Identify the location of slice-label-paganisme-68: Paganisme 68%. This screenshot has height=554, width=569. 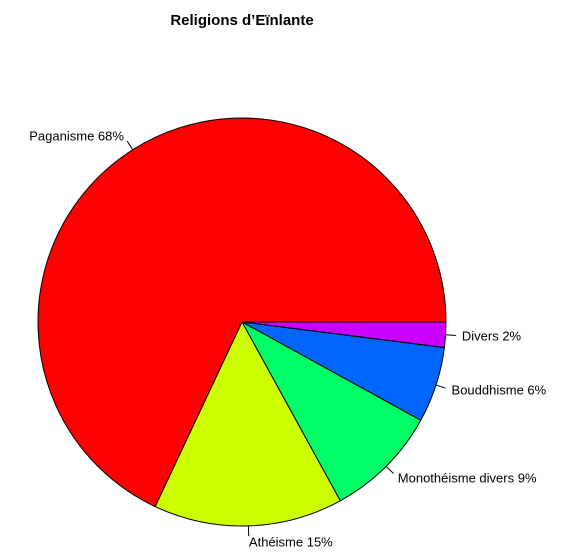
(76, 135).